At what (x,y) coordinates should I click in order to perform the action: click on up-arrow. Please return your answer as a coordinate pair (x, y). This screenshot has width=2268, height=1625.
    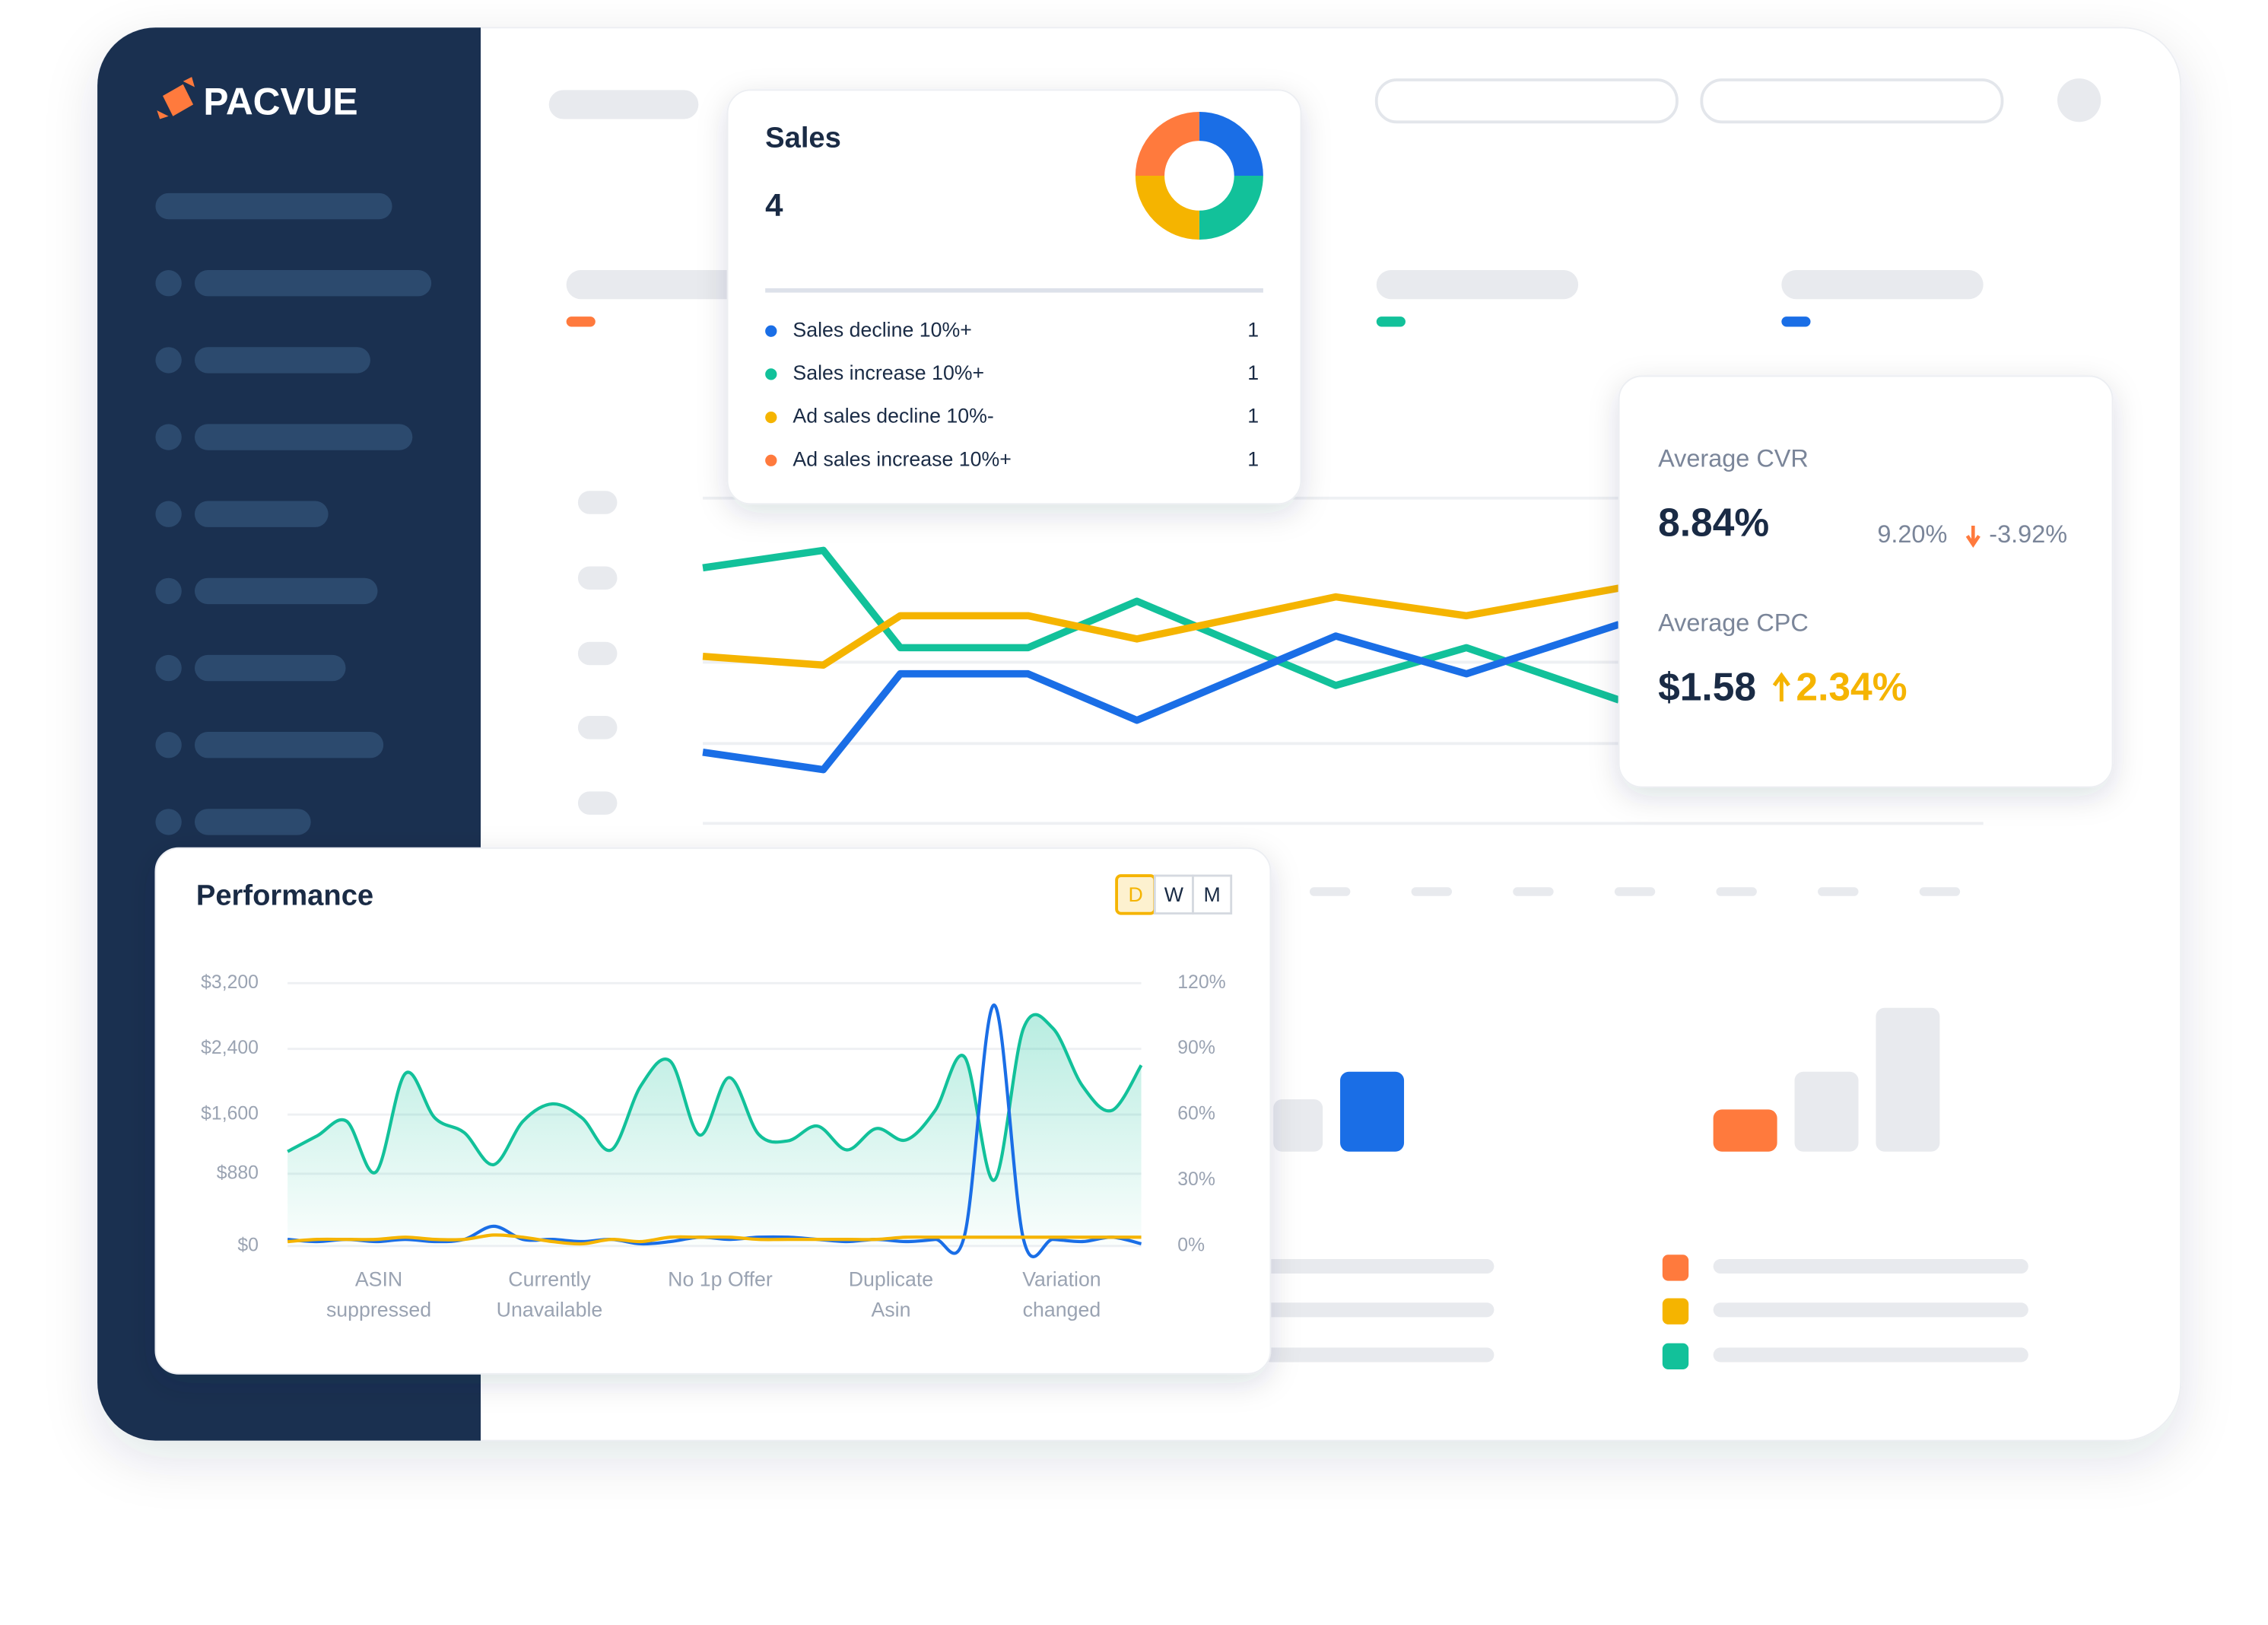
    Looking at the image, I should click on (1781, 687).